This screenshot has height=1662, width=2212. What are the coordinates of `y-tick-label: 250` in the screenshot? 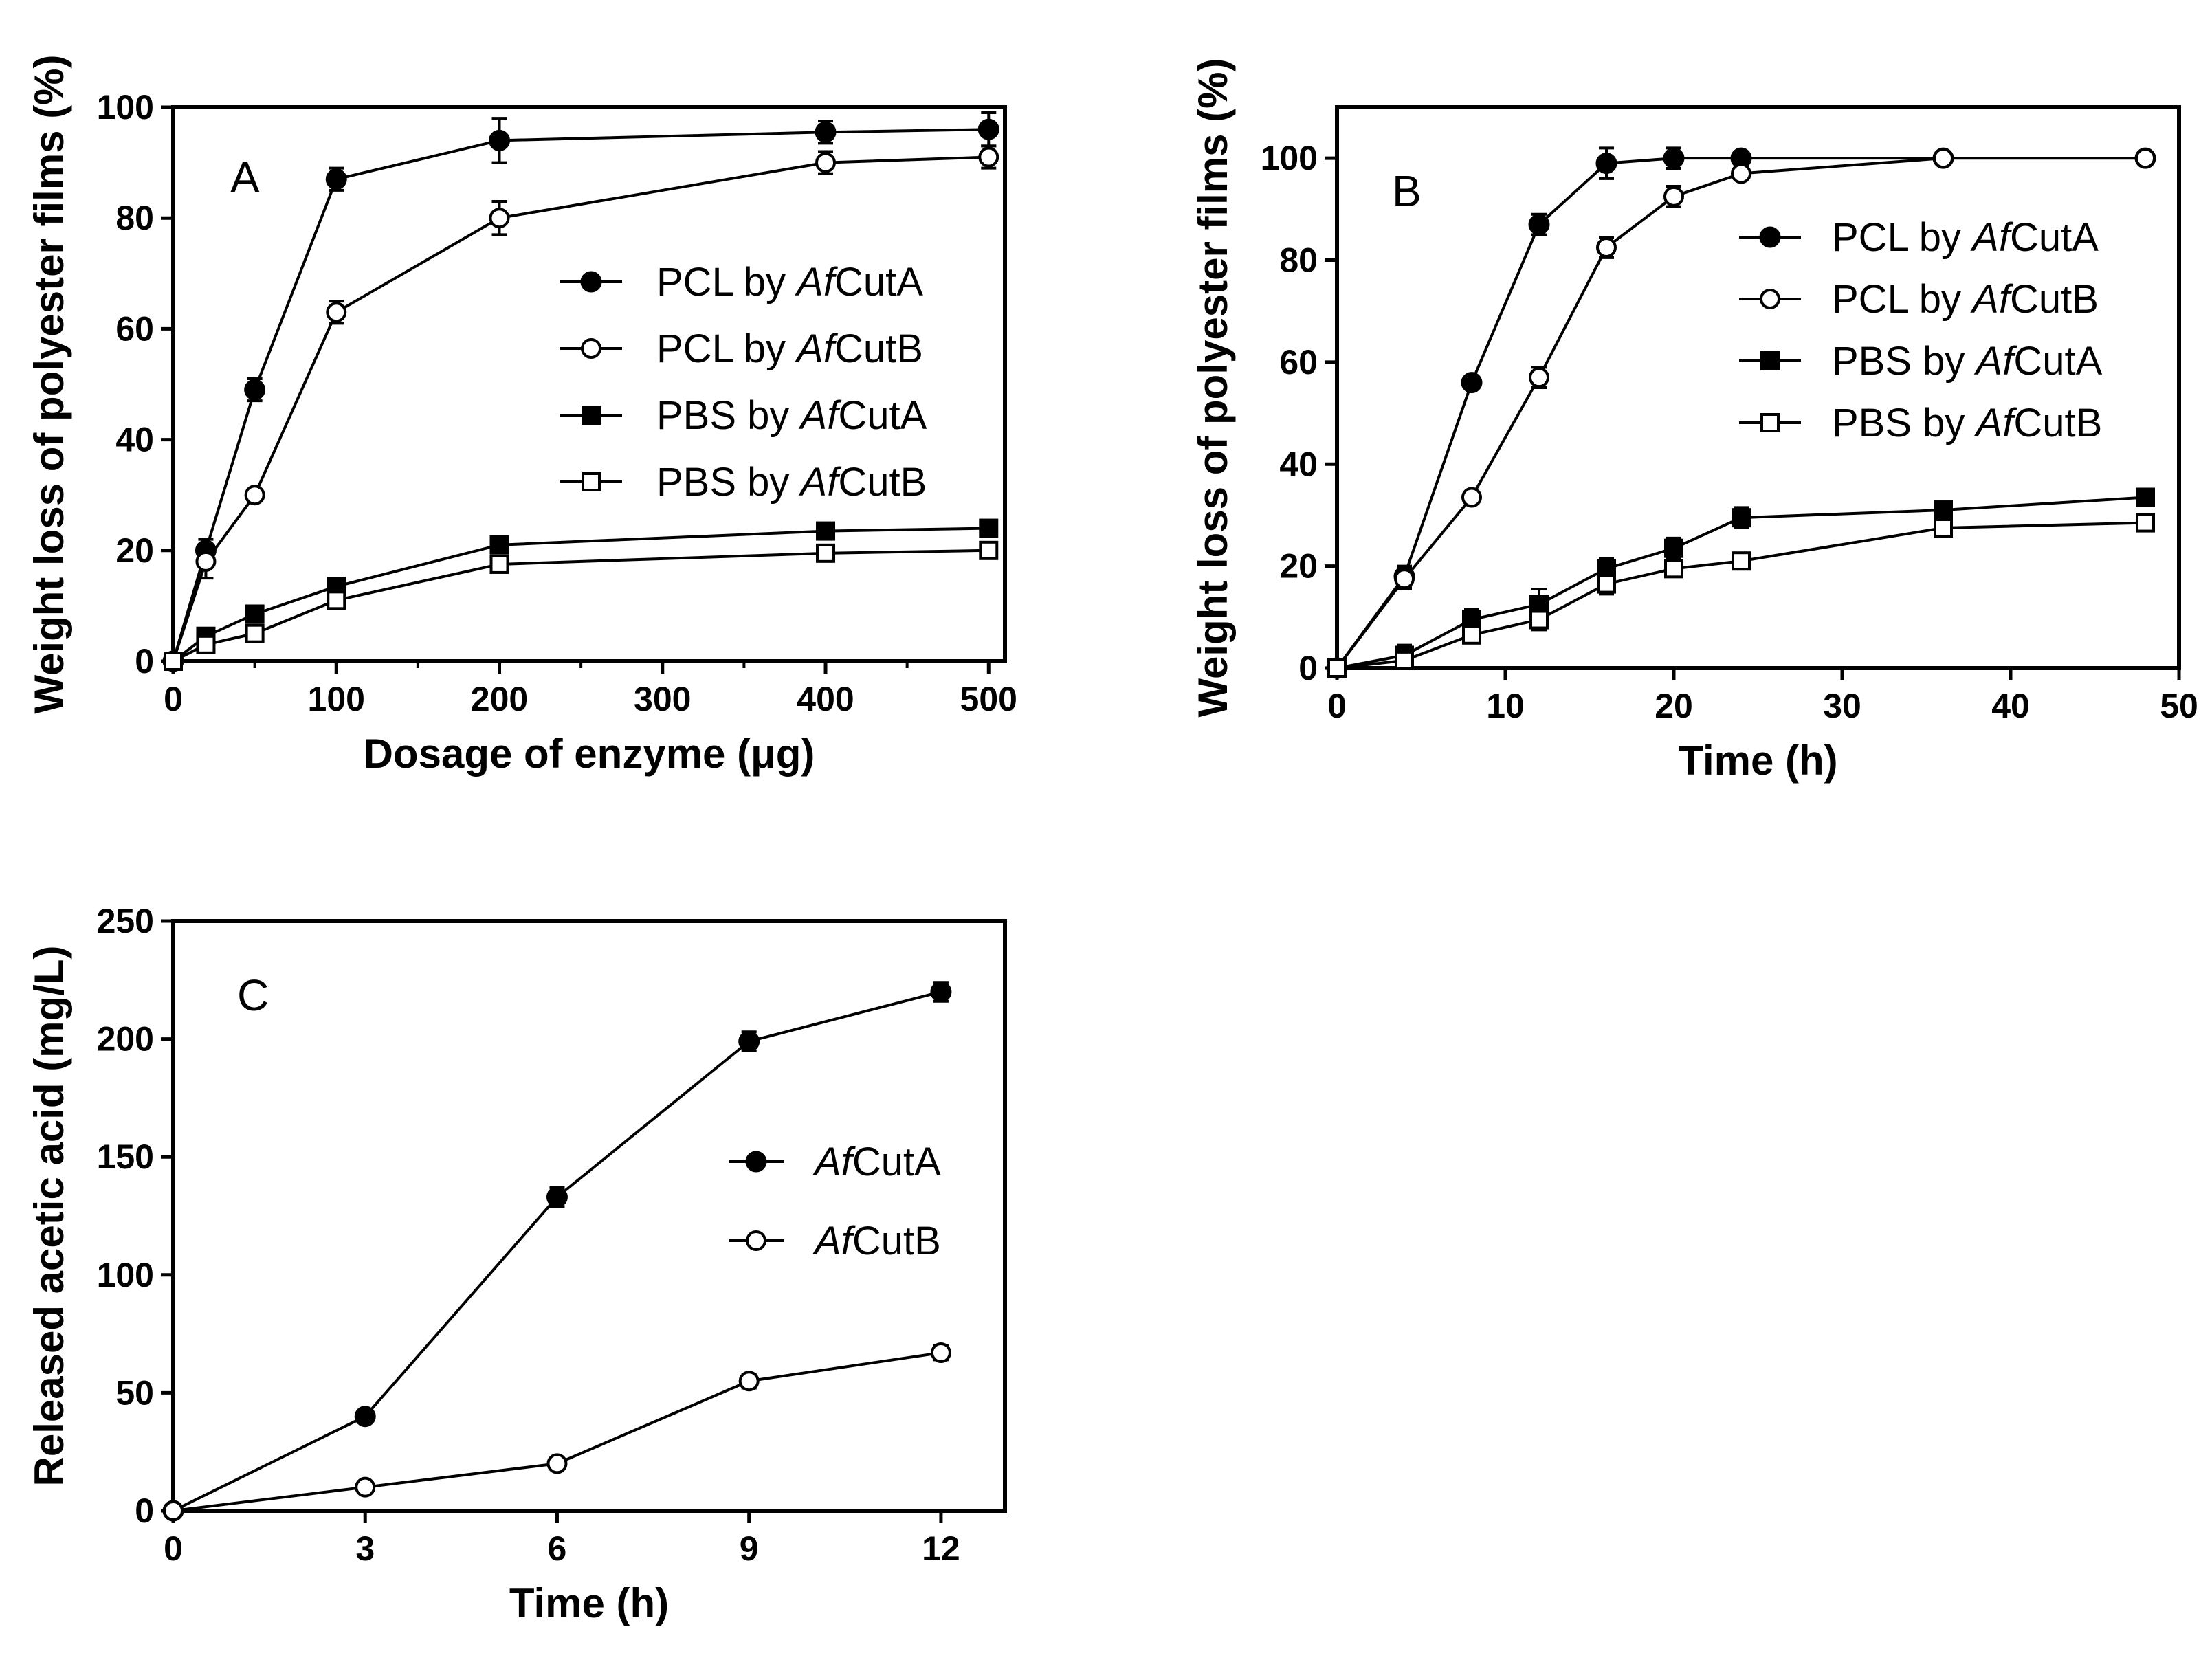 It's located at (125, 921).